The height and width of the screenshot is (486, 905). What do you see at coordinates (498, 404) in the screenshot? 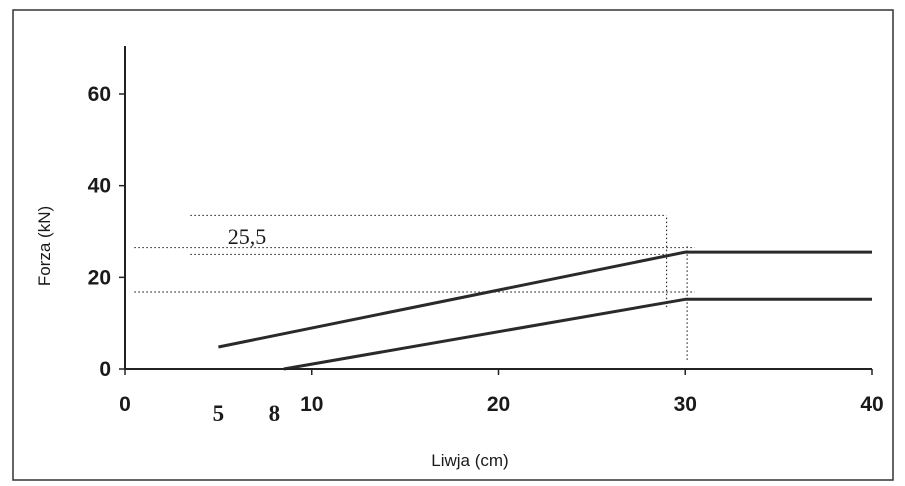
I see `x-tick-label: 20` at bounding box center [498, 404].